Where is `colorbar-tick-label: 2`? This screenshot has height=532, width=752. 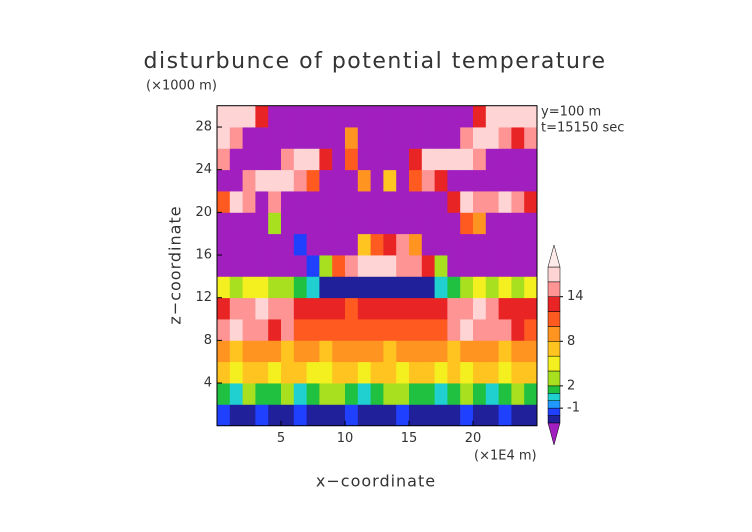
colorbar-tick-label: 2 is located at coordinates (571, 385).